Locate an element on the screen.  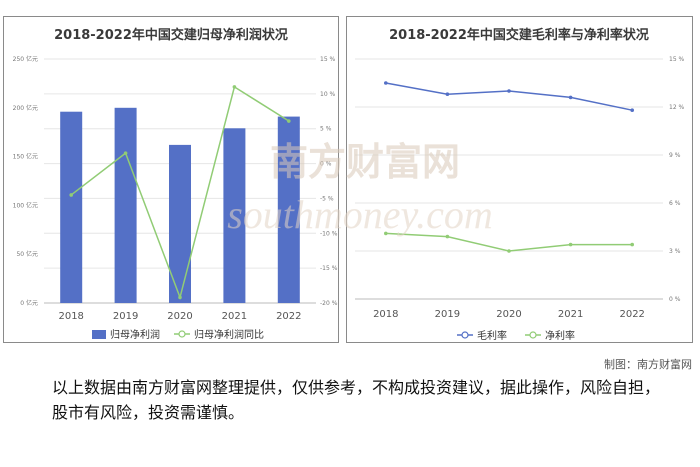
gross-margin-point-2022 is located at coordinates (632, 110).